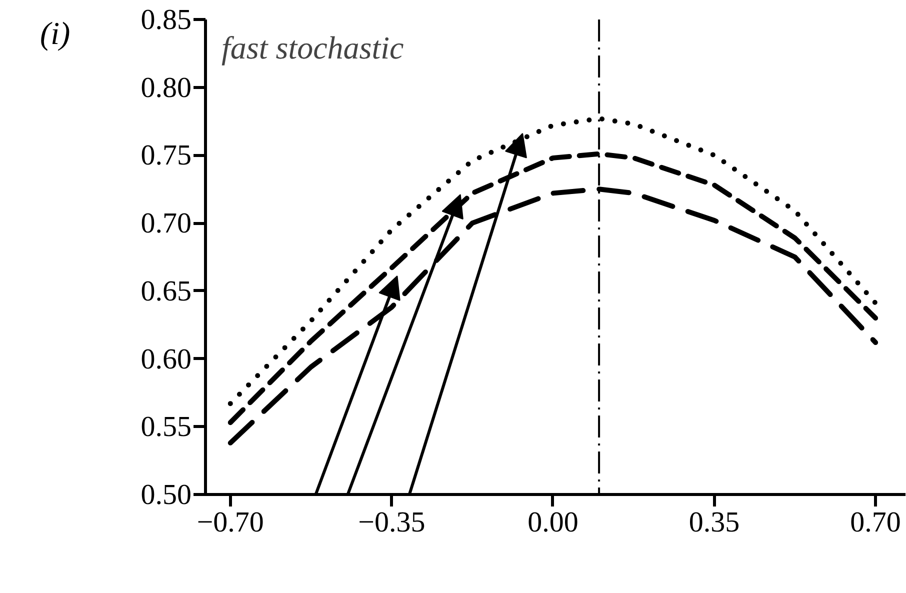  Describe the element at coordinates (166, 495) in the screenshot. I see `y-tick-label: 0.50` at that location.